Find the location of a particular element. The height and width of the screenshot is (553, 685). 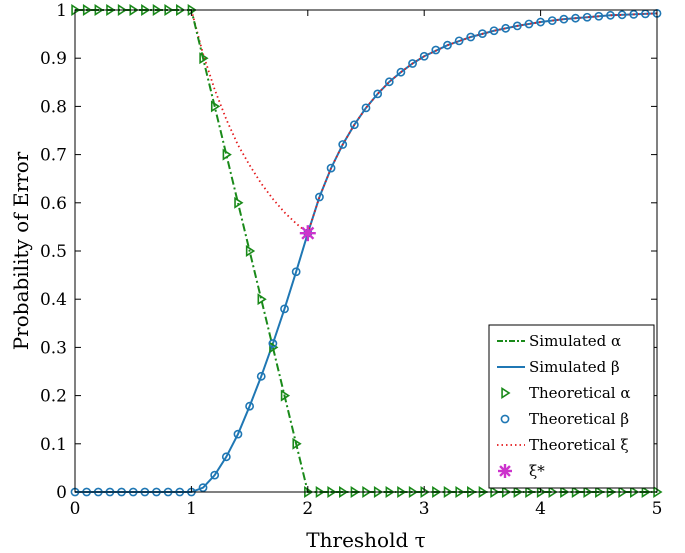

legend-entry: Theoretical β is located at coordinates (564, 419).